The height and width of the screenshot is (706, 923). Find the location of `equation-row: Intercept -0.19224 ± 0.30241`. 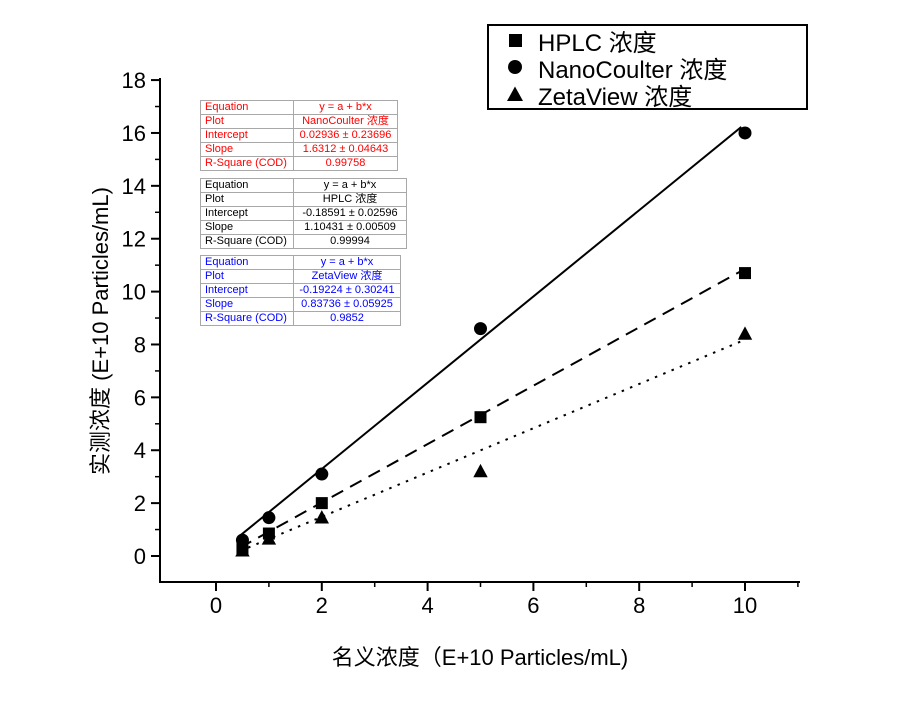

equation-row: Intercept -0.19224 ± 0.30241 is located at coordinates (300, 290).